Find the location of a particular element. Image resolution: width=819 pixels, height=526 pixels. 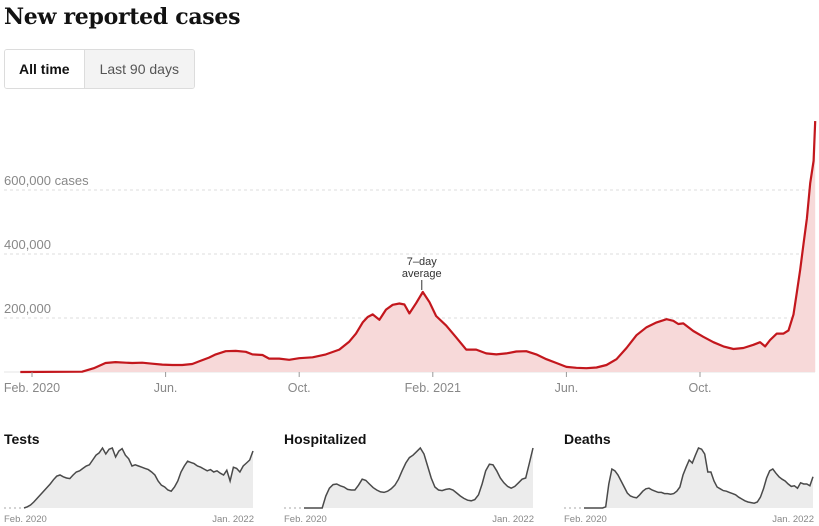

page-title: New reported cases is located at coordinates (122, 17).